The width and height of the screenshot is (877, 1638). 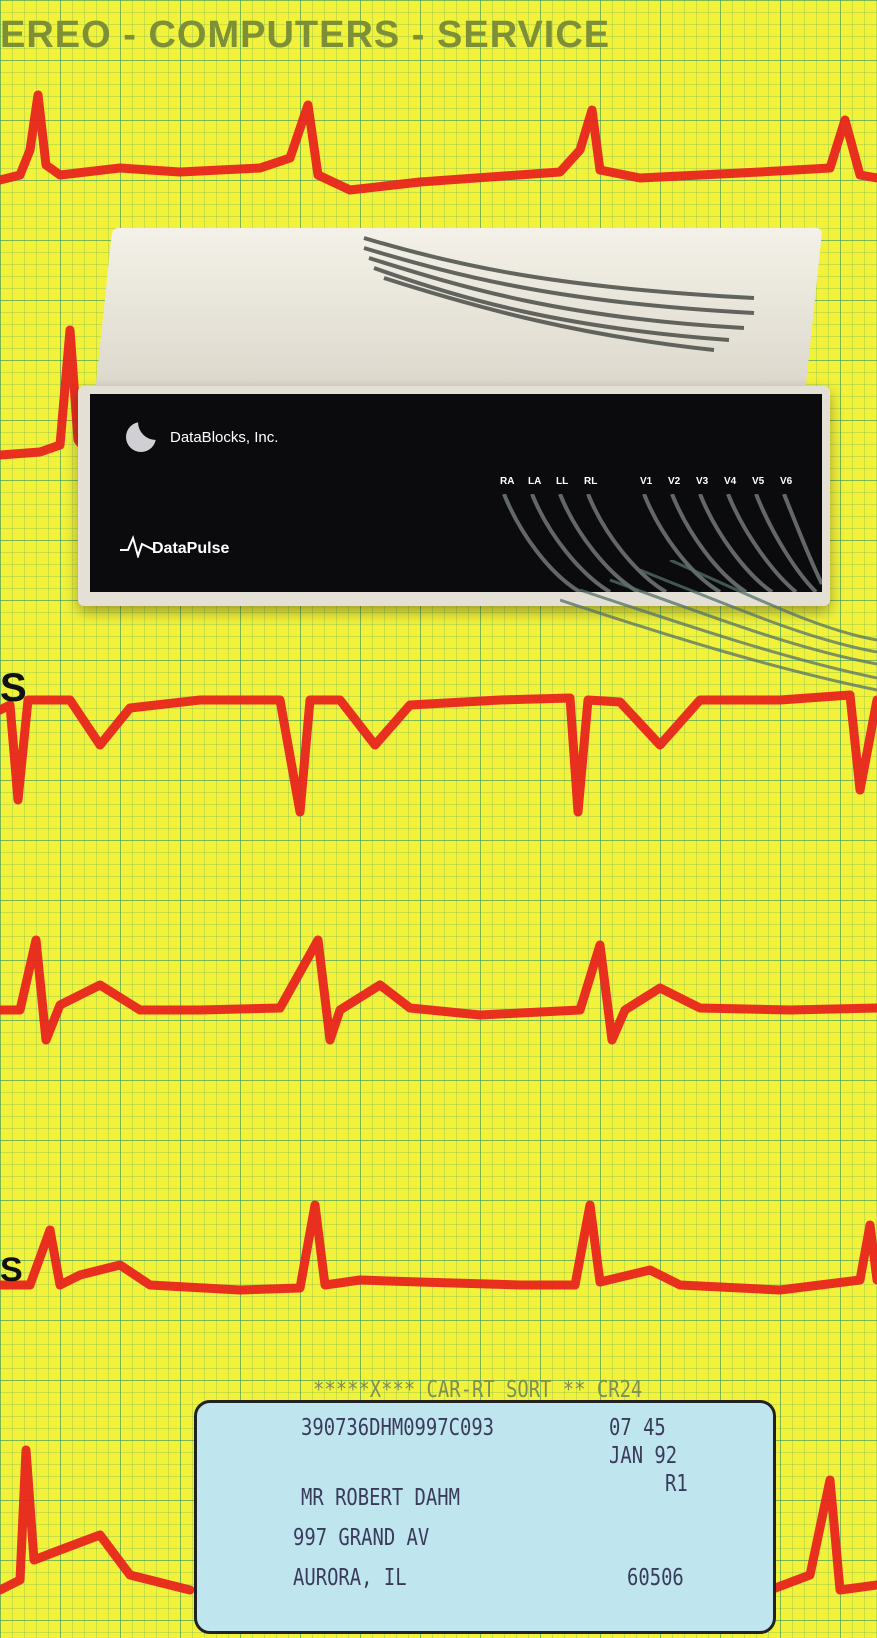 I want to click on pulse-wave-icon, so click(x=137, y=546).